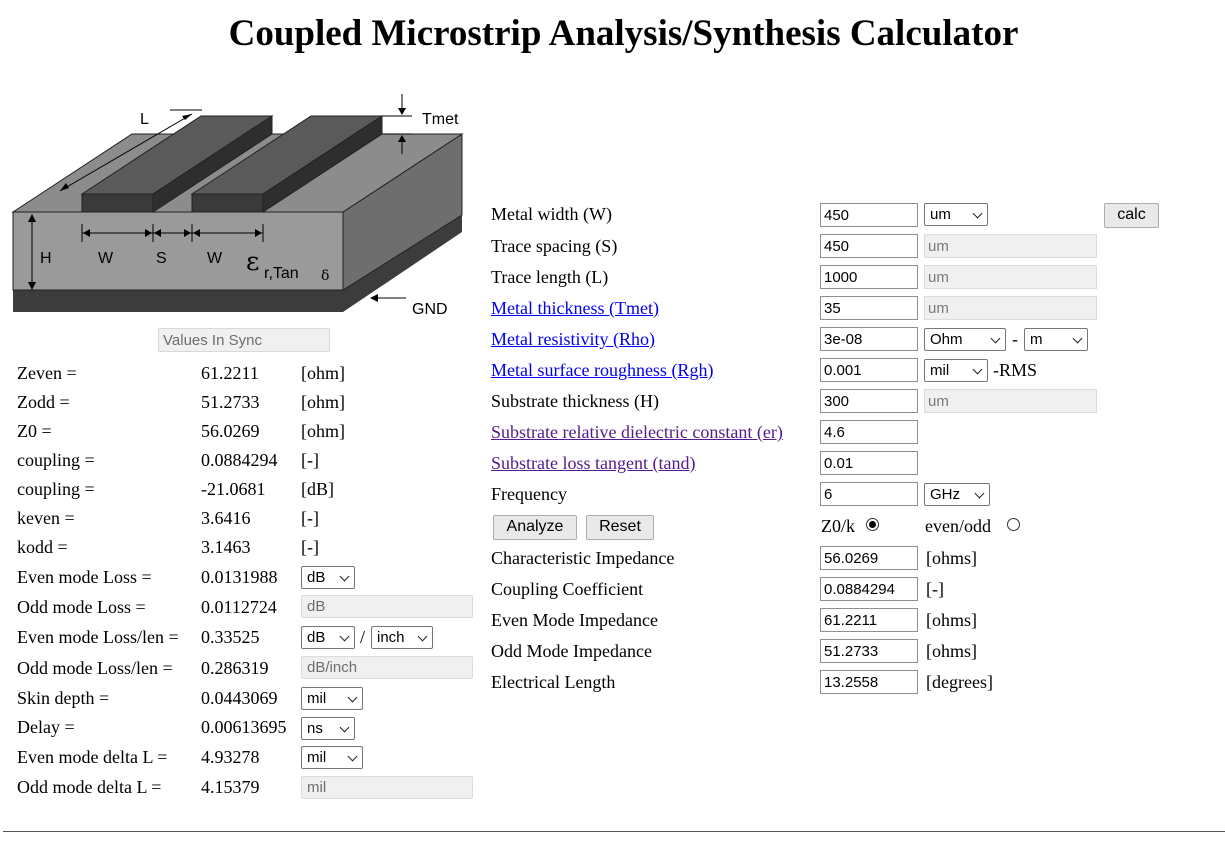 This screenshot has height=850, width=1225. What do you see at coordinates (328, 577) in the screenshot?
I see `even-loss-unit-select: dB` at bounding box center [328, 577].